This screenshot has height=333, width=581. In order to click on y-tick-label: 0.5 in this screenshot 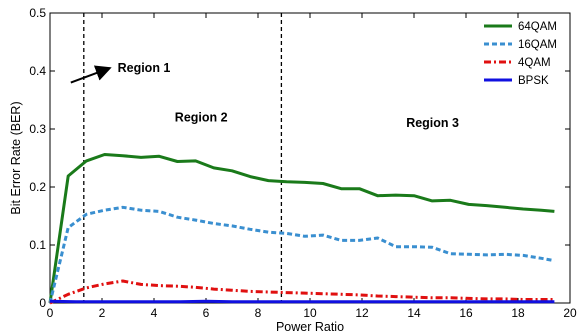, I will do `click(37, 13)`.